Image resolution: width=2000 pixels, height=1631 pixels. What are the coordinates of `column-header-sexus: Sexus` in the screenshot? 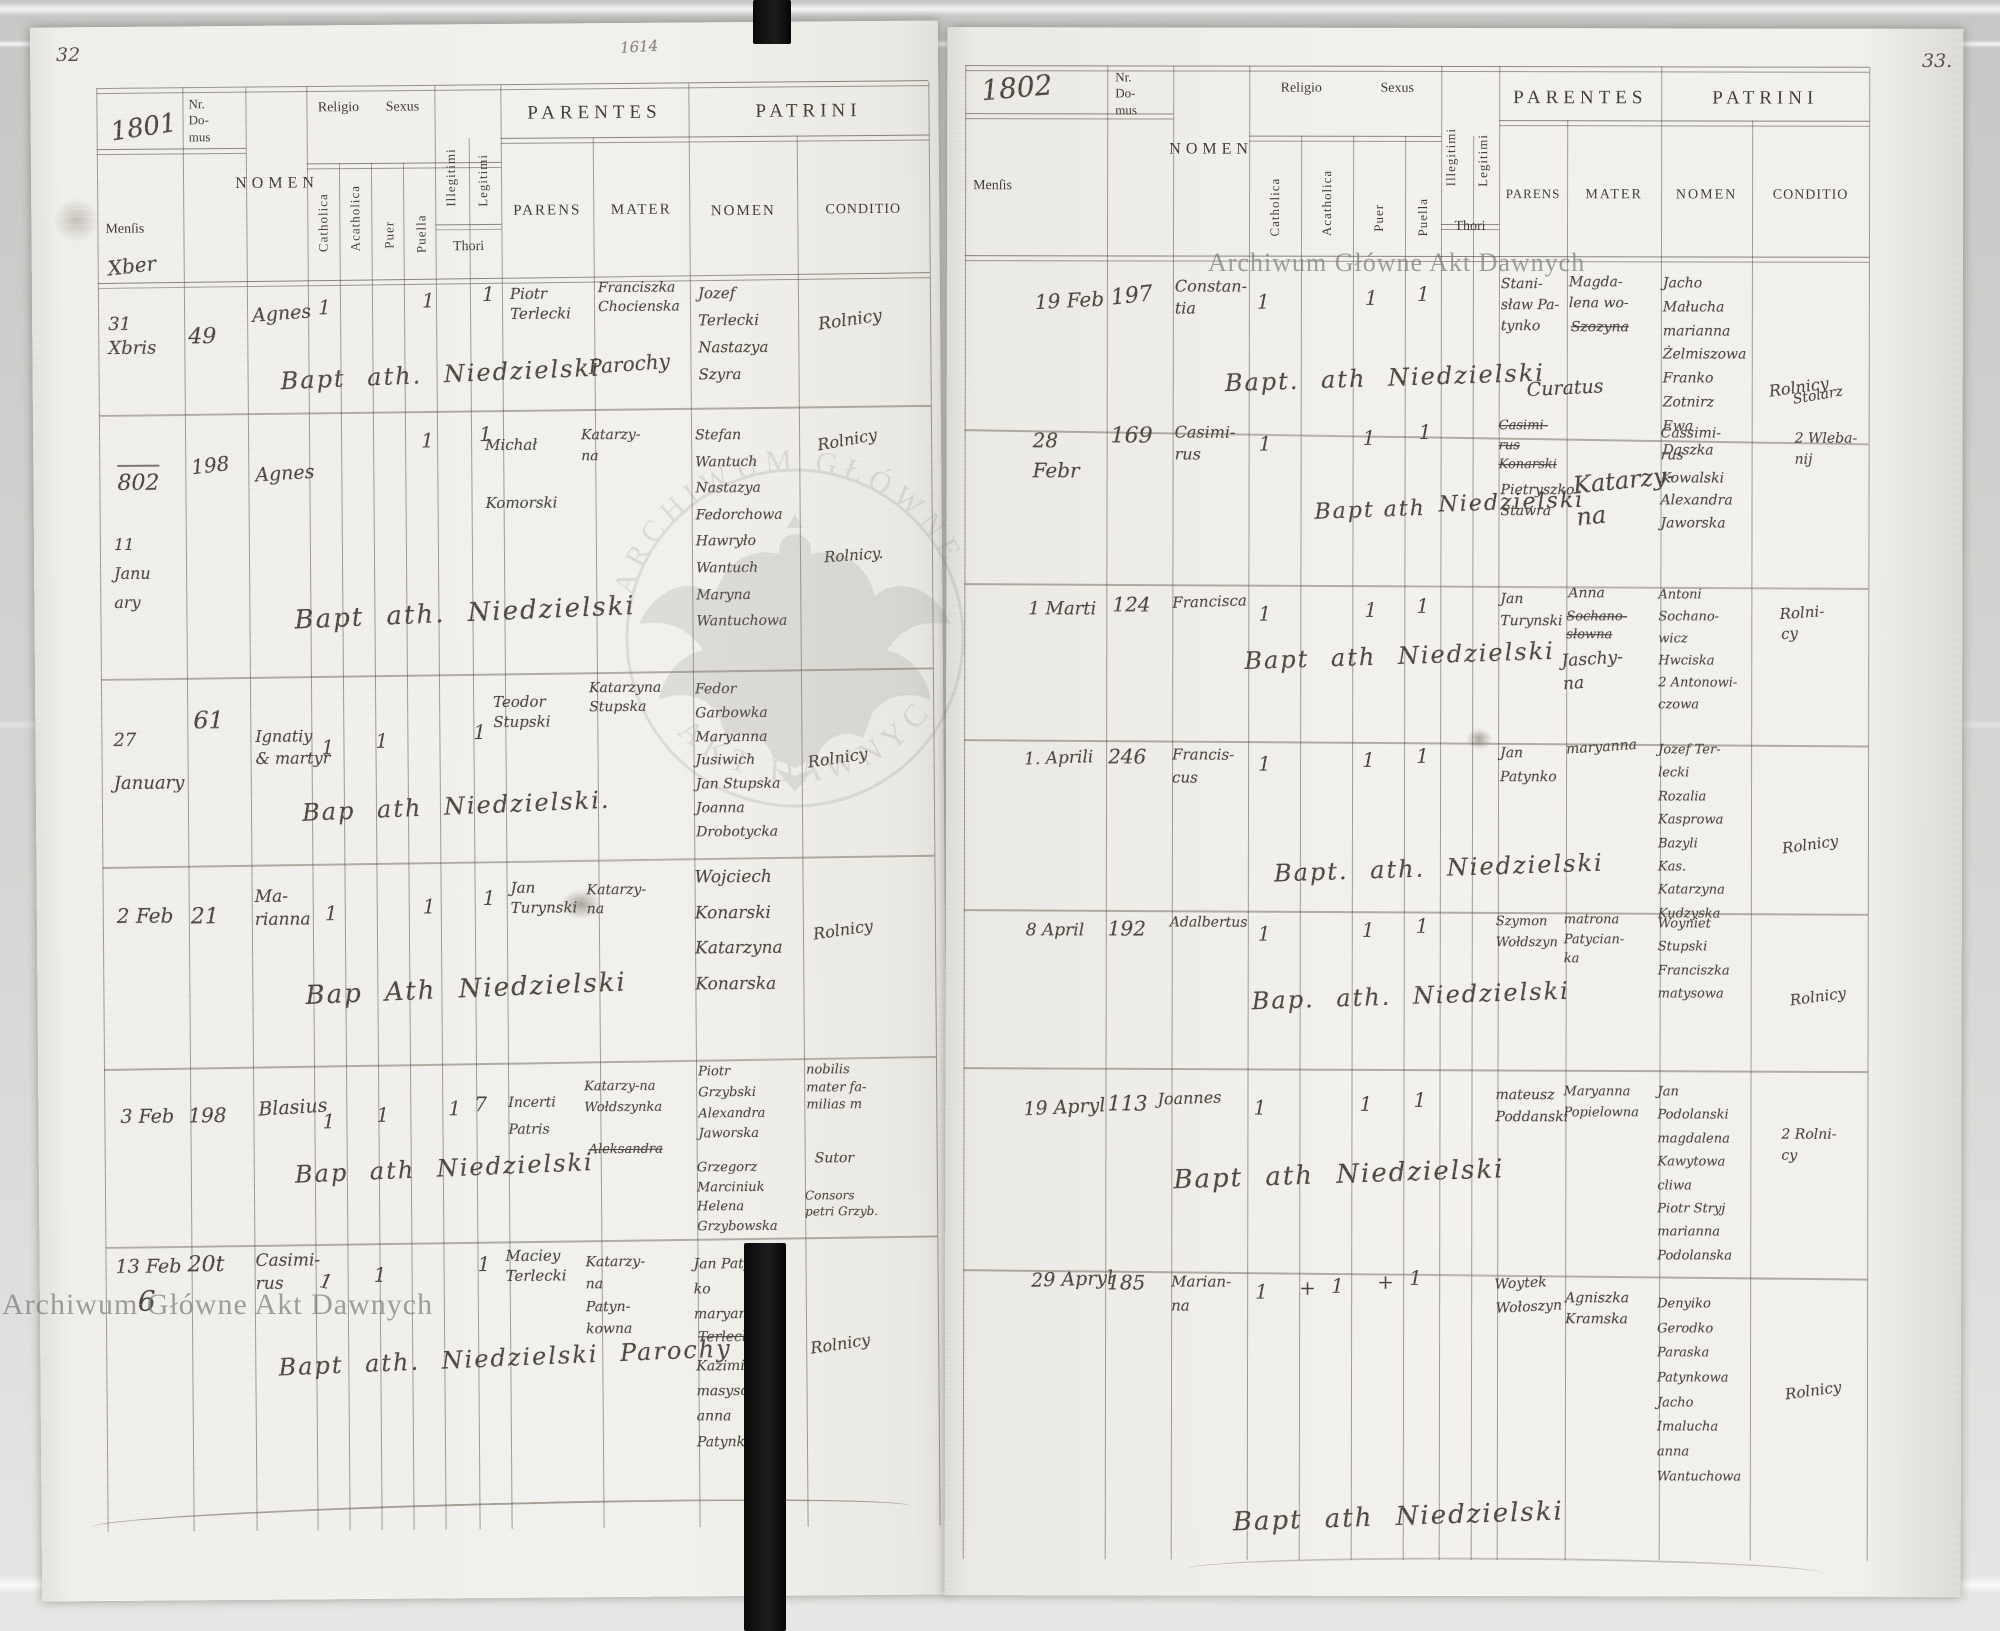 It's located at (402, 107).